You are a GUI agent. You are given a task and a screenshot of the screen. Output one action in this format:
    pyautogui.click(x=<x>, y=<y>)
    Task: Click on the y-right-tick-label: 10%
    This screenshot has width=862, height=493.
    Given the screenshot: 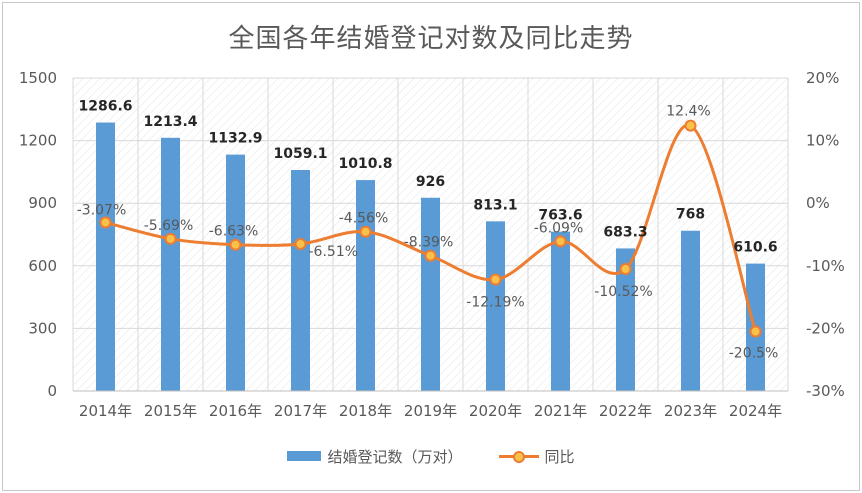 What is the action you would take?
    pyautogui.click(x=822, y=141)
    